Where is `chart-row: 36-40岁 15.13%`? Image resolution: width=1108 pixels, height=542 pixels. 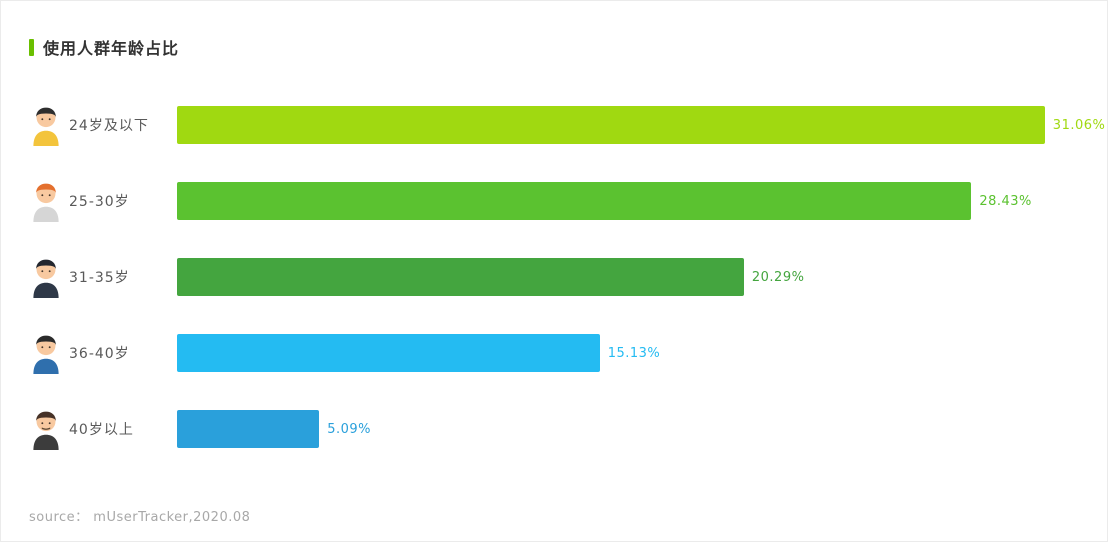 chart-row: 36-40岁 15.13% is located at coordinates (564, 353).